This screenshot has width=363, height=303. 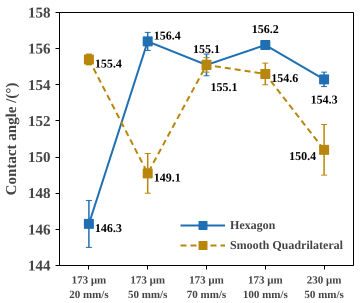 What do you see at coordinates (206, 287) in the screenshot?
I see `x-tick-label: 173 μm 70 mm/s` at bounding box center [206, 287].